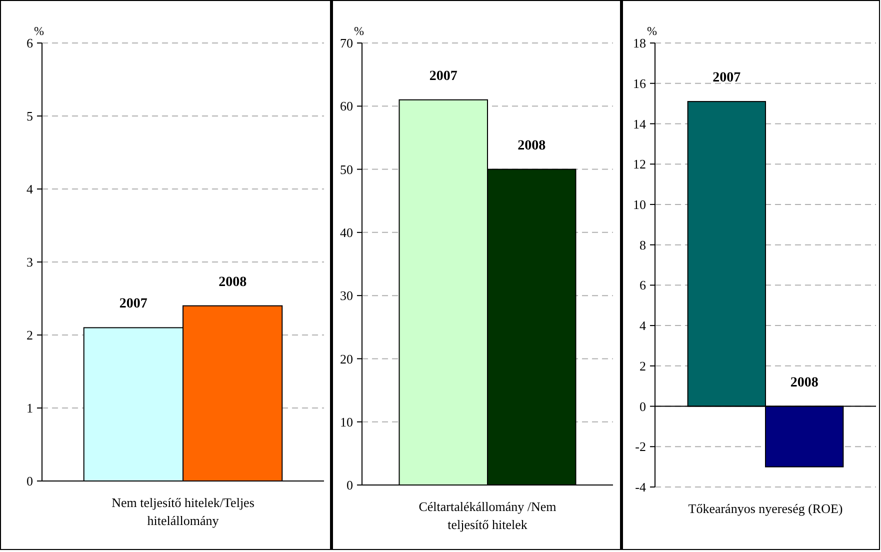  Describe the element at coordinates (346, 358) in the screenshot. I see `y-tick-label: 20` at that location.